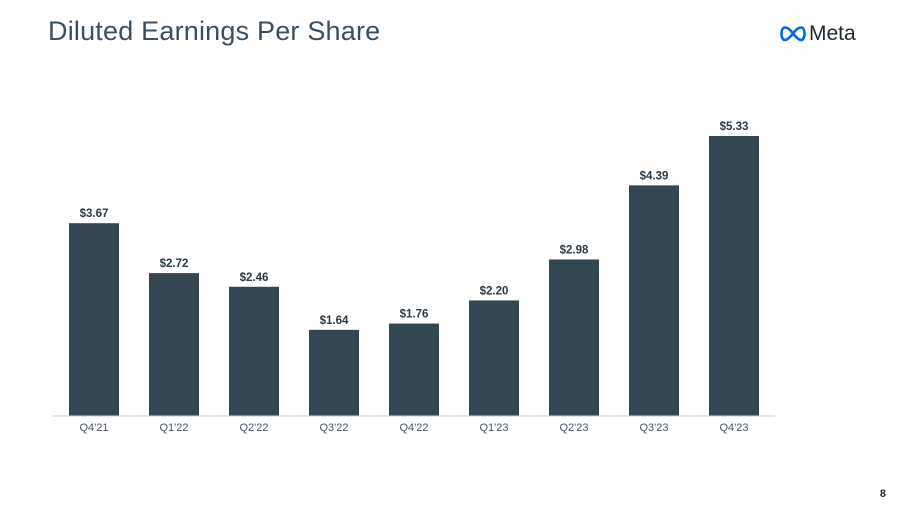 This screenshot has width=908, height=514. Describe the element at coordinates (574, 250) in the screenshot. I see `data-label: $2.98` at that location.